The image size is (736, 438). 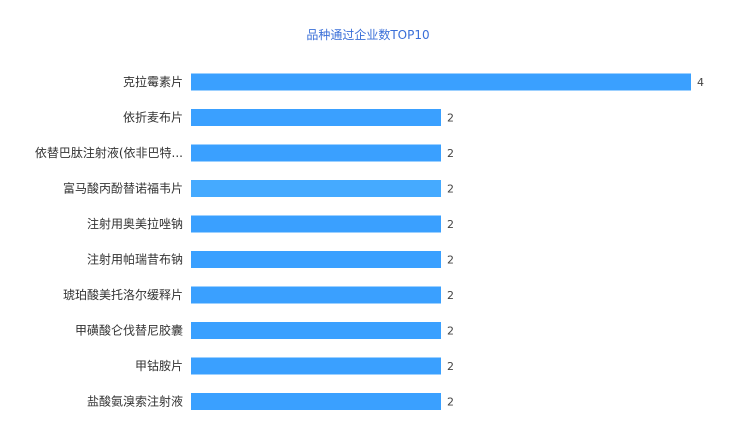 I want to click on category-label: 富马酸丙酚替诺福韦片, so click(x=123, y=188).